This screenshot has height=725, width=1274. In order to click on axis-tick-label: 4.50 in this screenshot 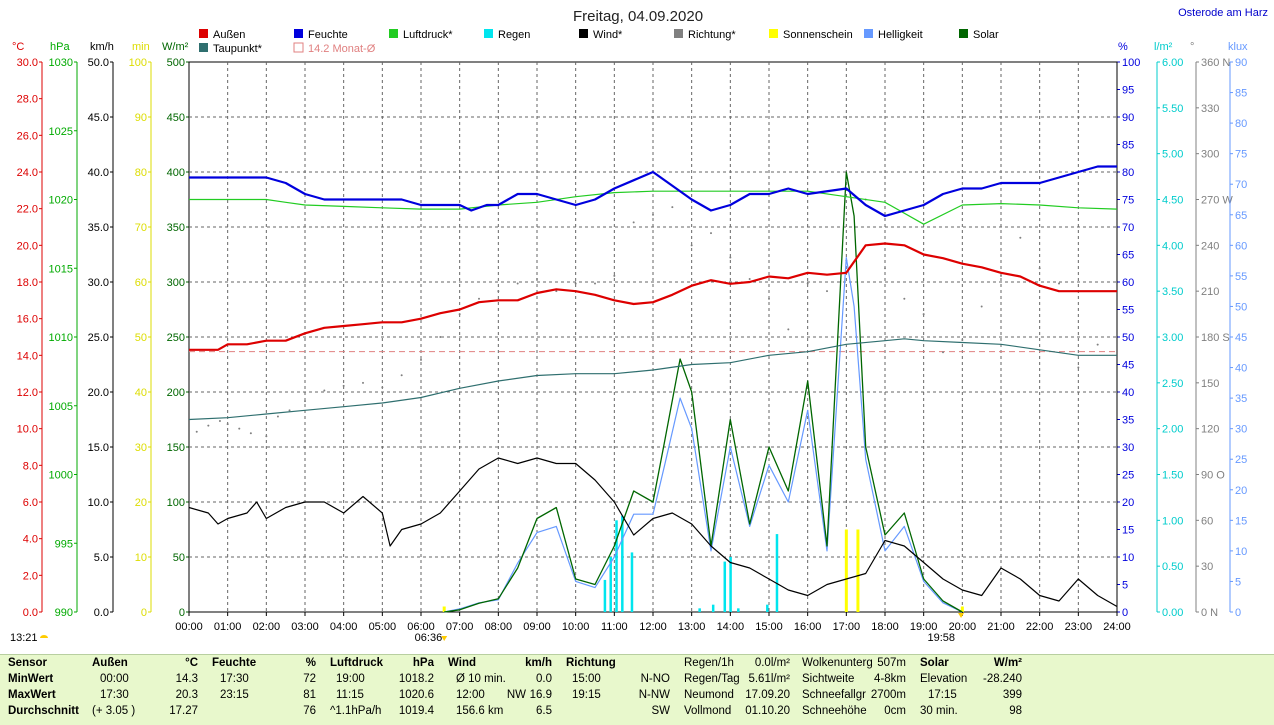, I will do `click(1172, 201)`.